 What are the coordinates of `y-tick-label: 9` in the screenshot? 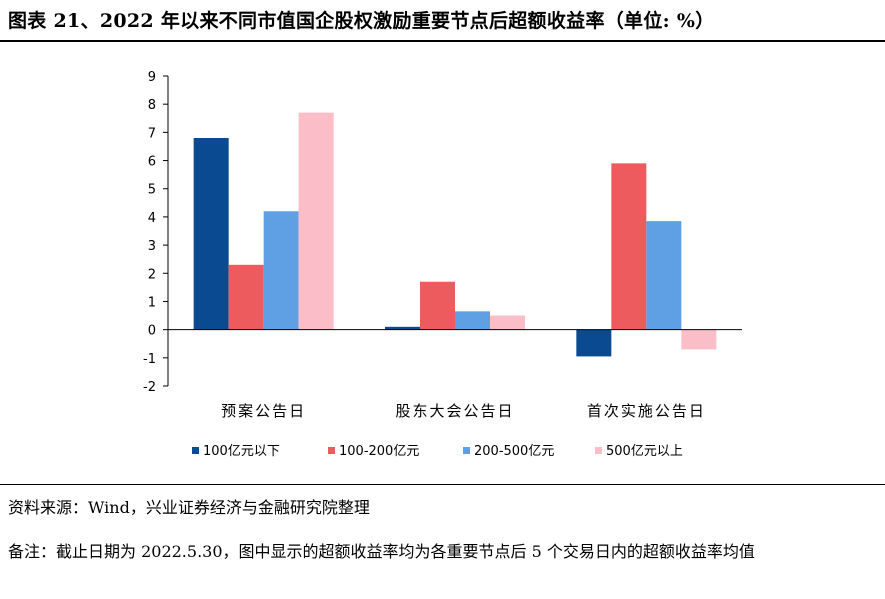 It's located at (152, 77).